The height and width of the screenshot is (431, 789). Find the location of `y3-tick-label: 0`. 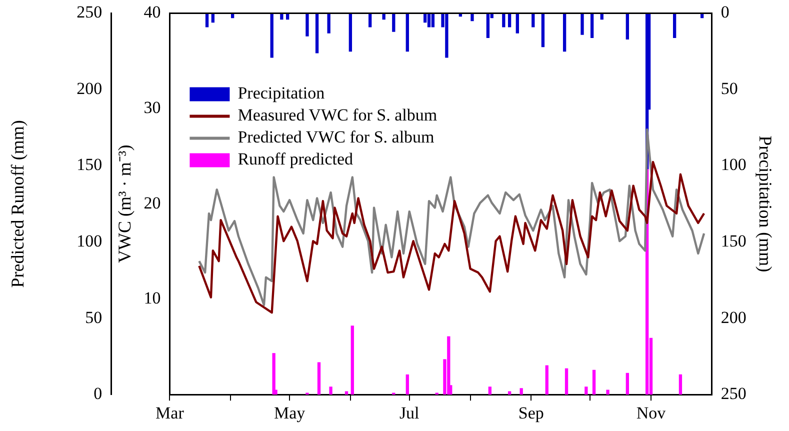

y3-tick-label: 0 is located at coordinates (98, 394).